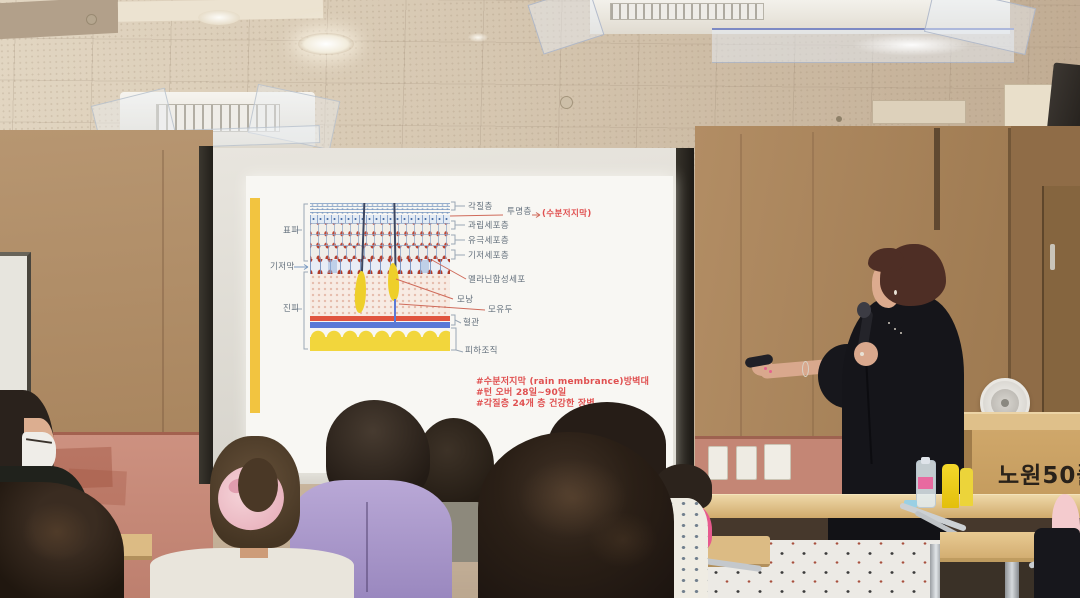 The image size is (1080, 598). I want to click on ceiling-light-small, so click(478, 37).